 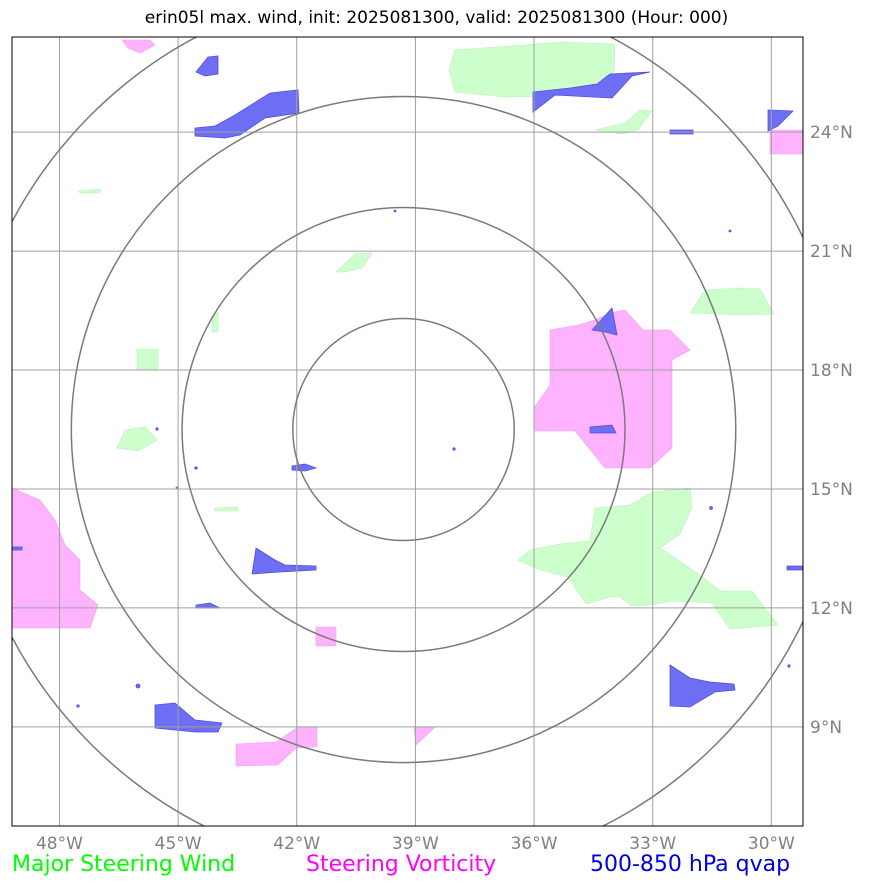 I want to click on legend-qvap: 500-850 hPa qvap, so click(x=690, y=864).